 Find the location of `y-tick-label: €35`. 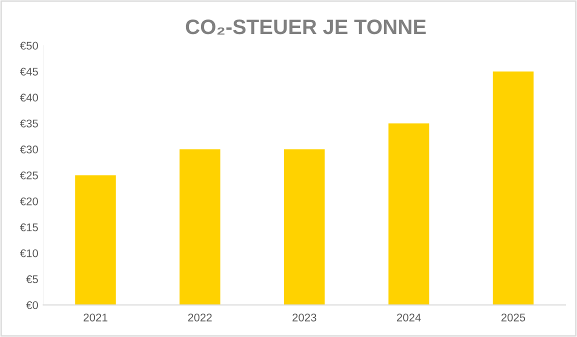

y-tick-label: €35 is located at coordinates (29, 124).